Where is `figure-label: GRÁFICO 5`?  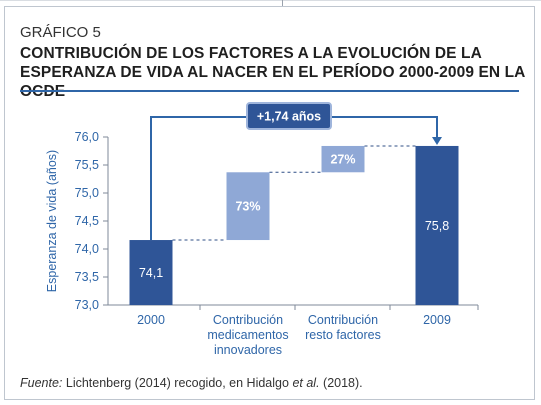
figure-label: GRÁFICO 5 is located at coordinates (60, 32).